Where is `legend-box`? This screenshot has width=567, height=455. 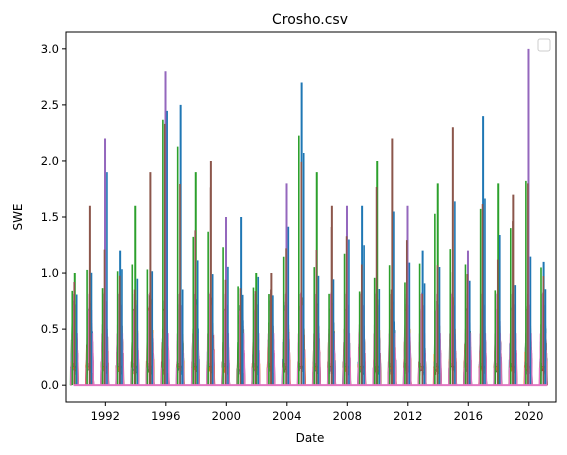 legend-box is located at coordinates (544, 45).